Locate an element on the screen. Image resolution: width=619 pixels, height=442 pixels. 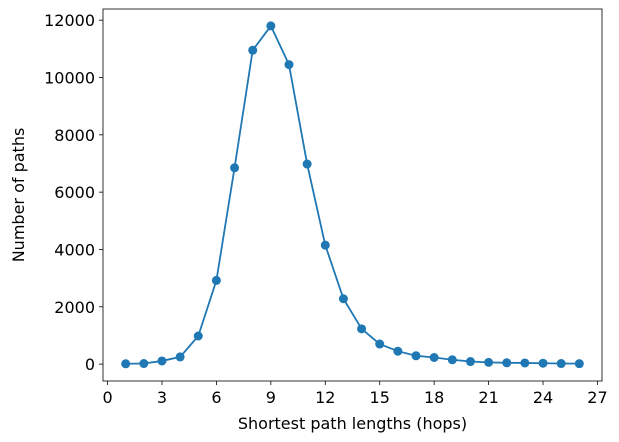
y-axis-label: Number of paths is located at coordinates (18, 195).